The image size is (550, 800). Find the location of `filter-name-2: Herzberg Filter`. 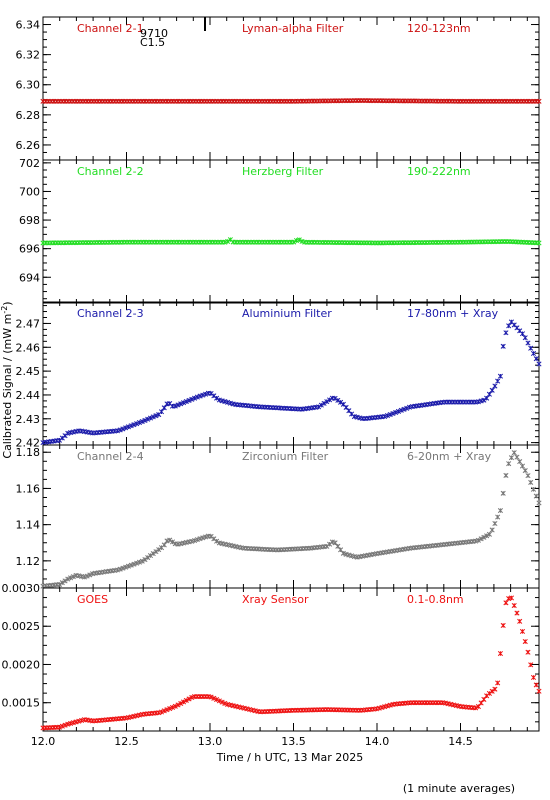

filter-name-2: Herzberg Filter is located at coordinates (283, 171).